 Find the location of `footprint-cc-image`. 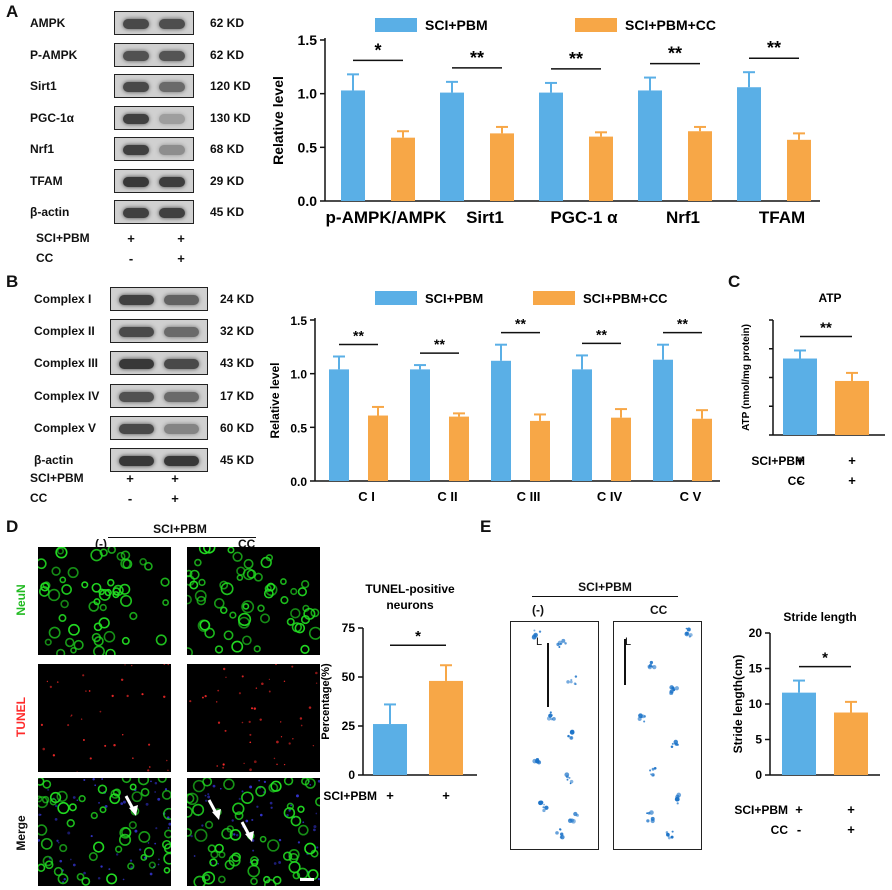

footprint-cc-image is located at coordinates (657, 735).